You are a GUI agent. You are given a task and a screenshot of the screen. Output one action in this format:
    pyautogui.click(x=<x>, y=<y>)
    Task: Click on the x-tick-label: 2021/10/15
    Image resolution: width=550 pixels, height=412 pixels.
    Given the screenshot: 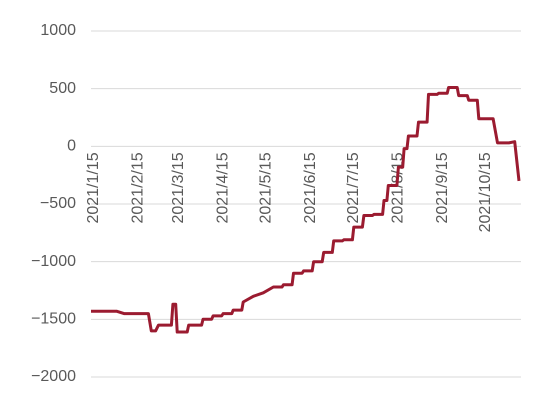 What is the action you would take?
    pyautogui.click(x=485, y=192)
    